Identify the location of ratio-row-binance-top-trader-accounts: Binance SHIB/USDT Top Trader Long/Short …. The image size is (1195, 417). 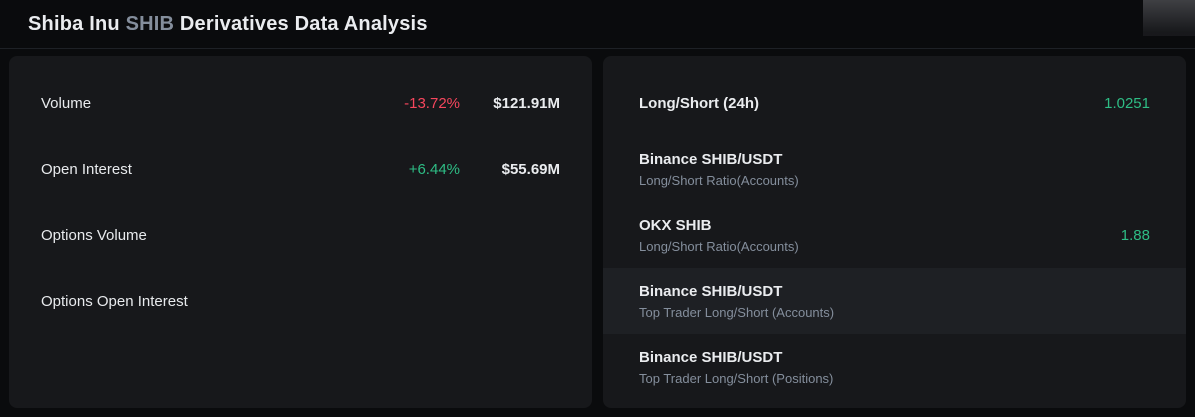
(894, 301).